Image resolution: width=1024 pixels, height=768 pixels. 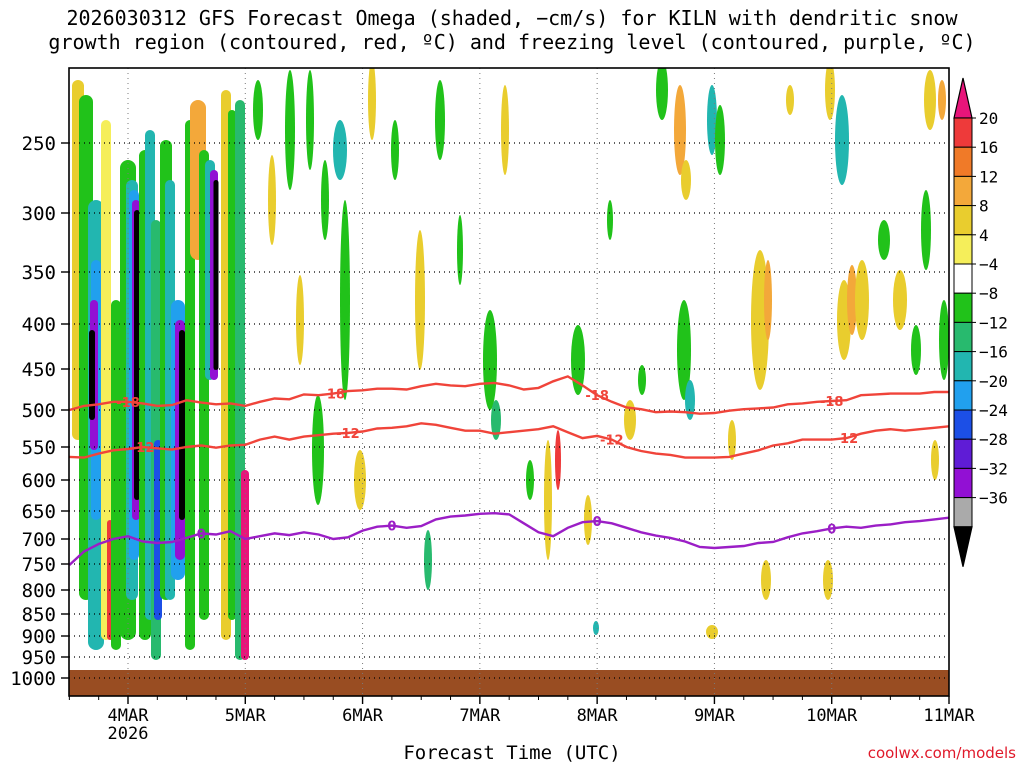 I want to click on x-axis-title: Forecast Time (UTC), so click(x=512, y=753).